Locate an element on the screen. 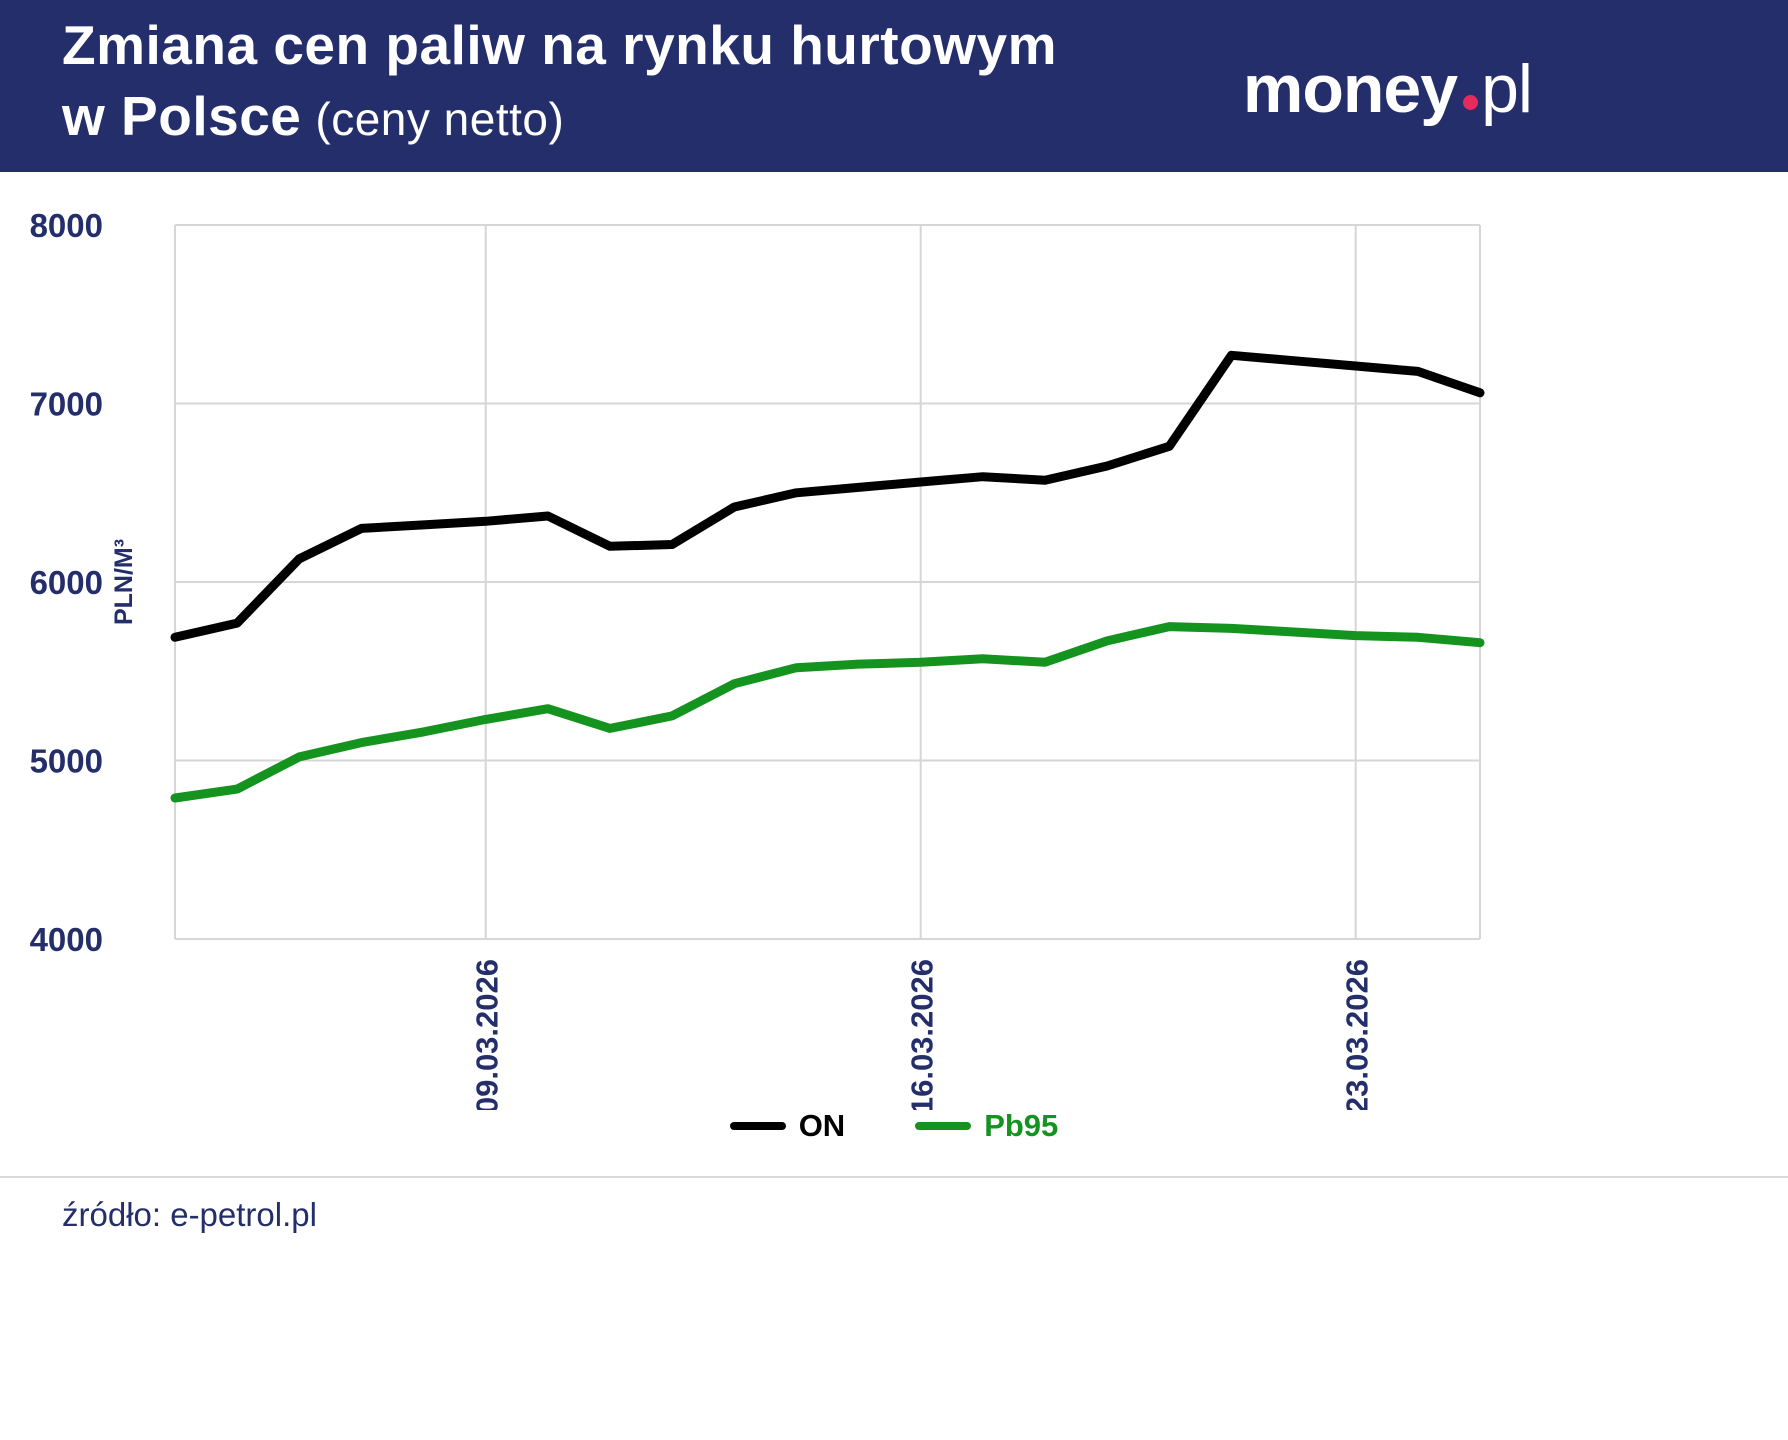 This screenshot has width=1788, height=1440. logo-dot-icon is located at coordinates (1471, 102).